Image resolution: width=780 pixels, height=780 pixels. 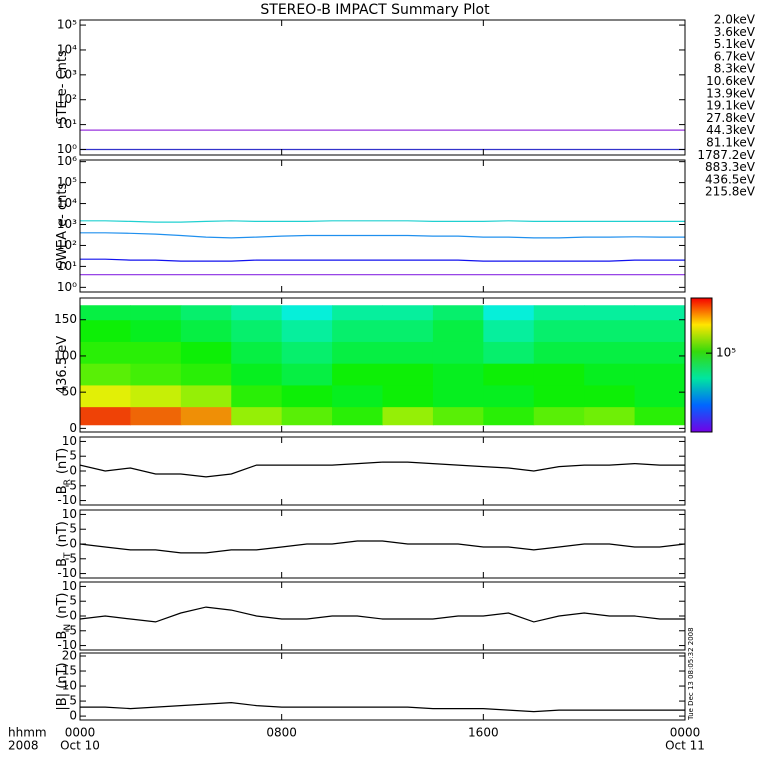 I want to click on y-axis-label: 436.5 eV, so click(x=62, y=365).